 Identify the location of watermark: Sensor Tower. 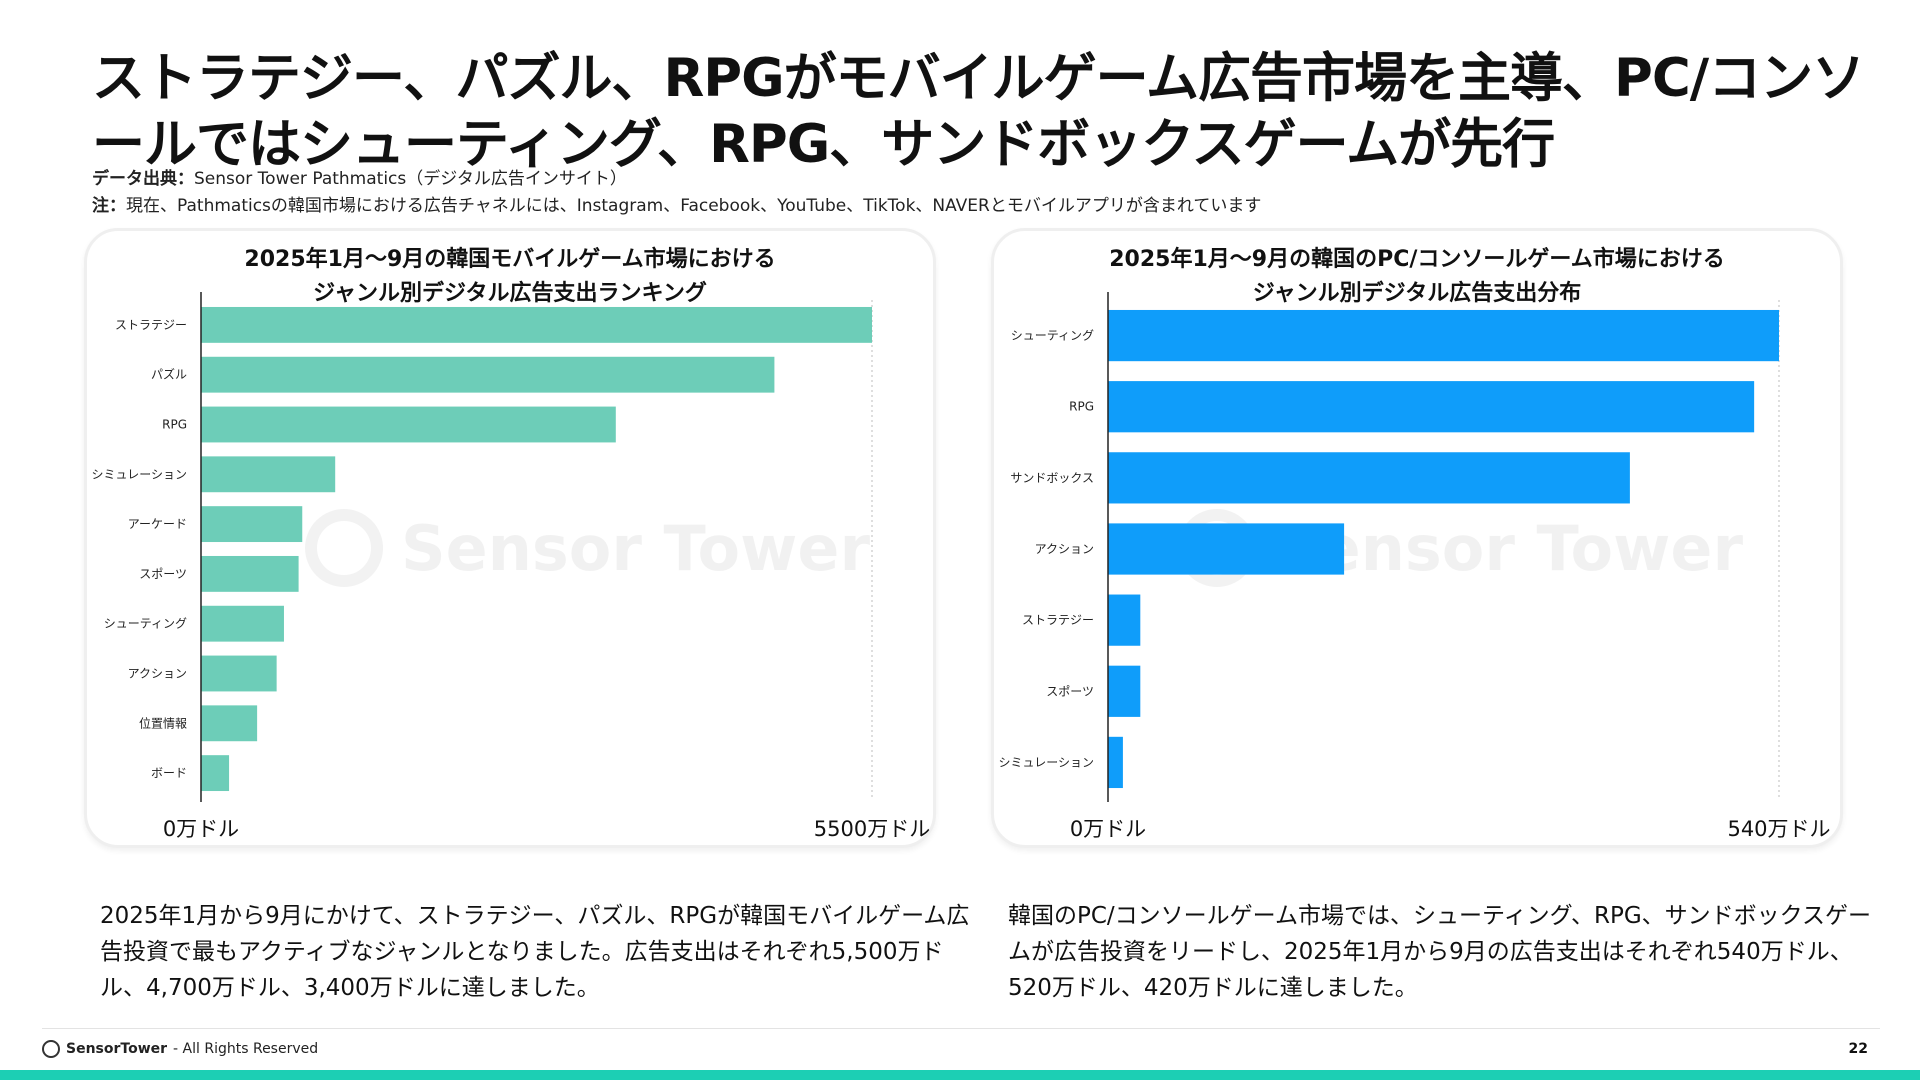
(587, 548).